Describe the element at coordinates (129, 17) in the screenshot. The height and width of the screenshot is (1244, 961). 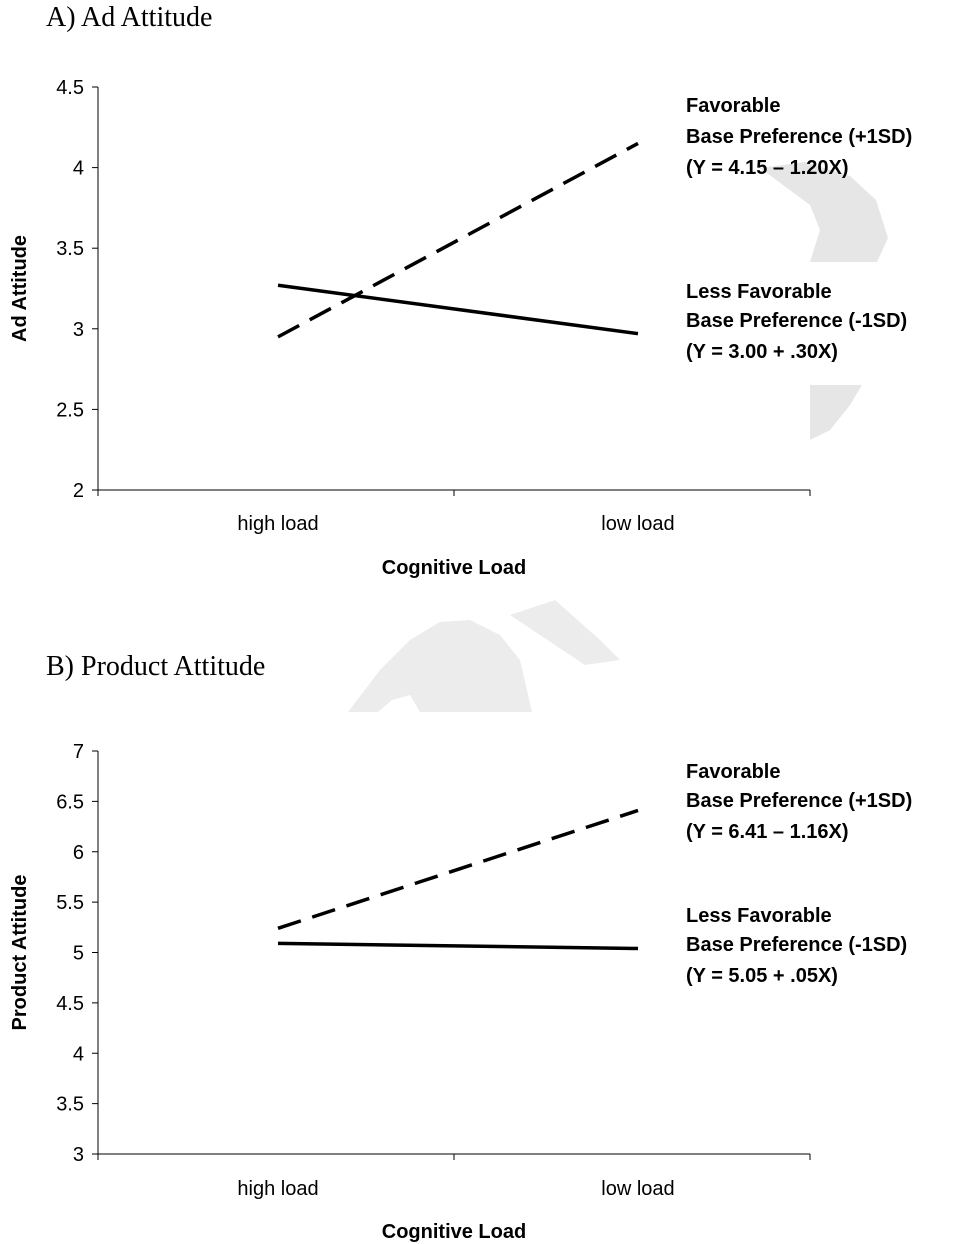
I see `panel-a-title: A) Ad Attitude` at that location.